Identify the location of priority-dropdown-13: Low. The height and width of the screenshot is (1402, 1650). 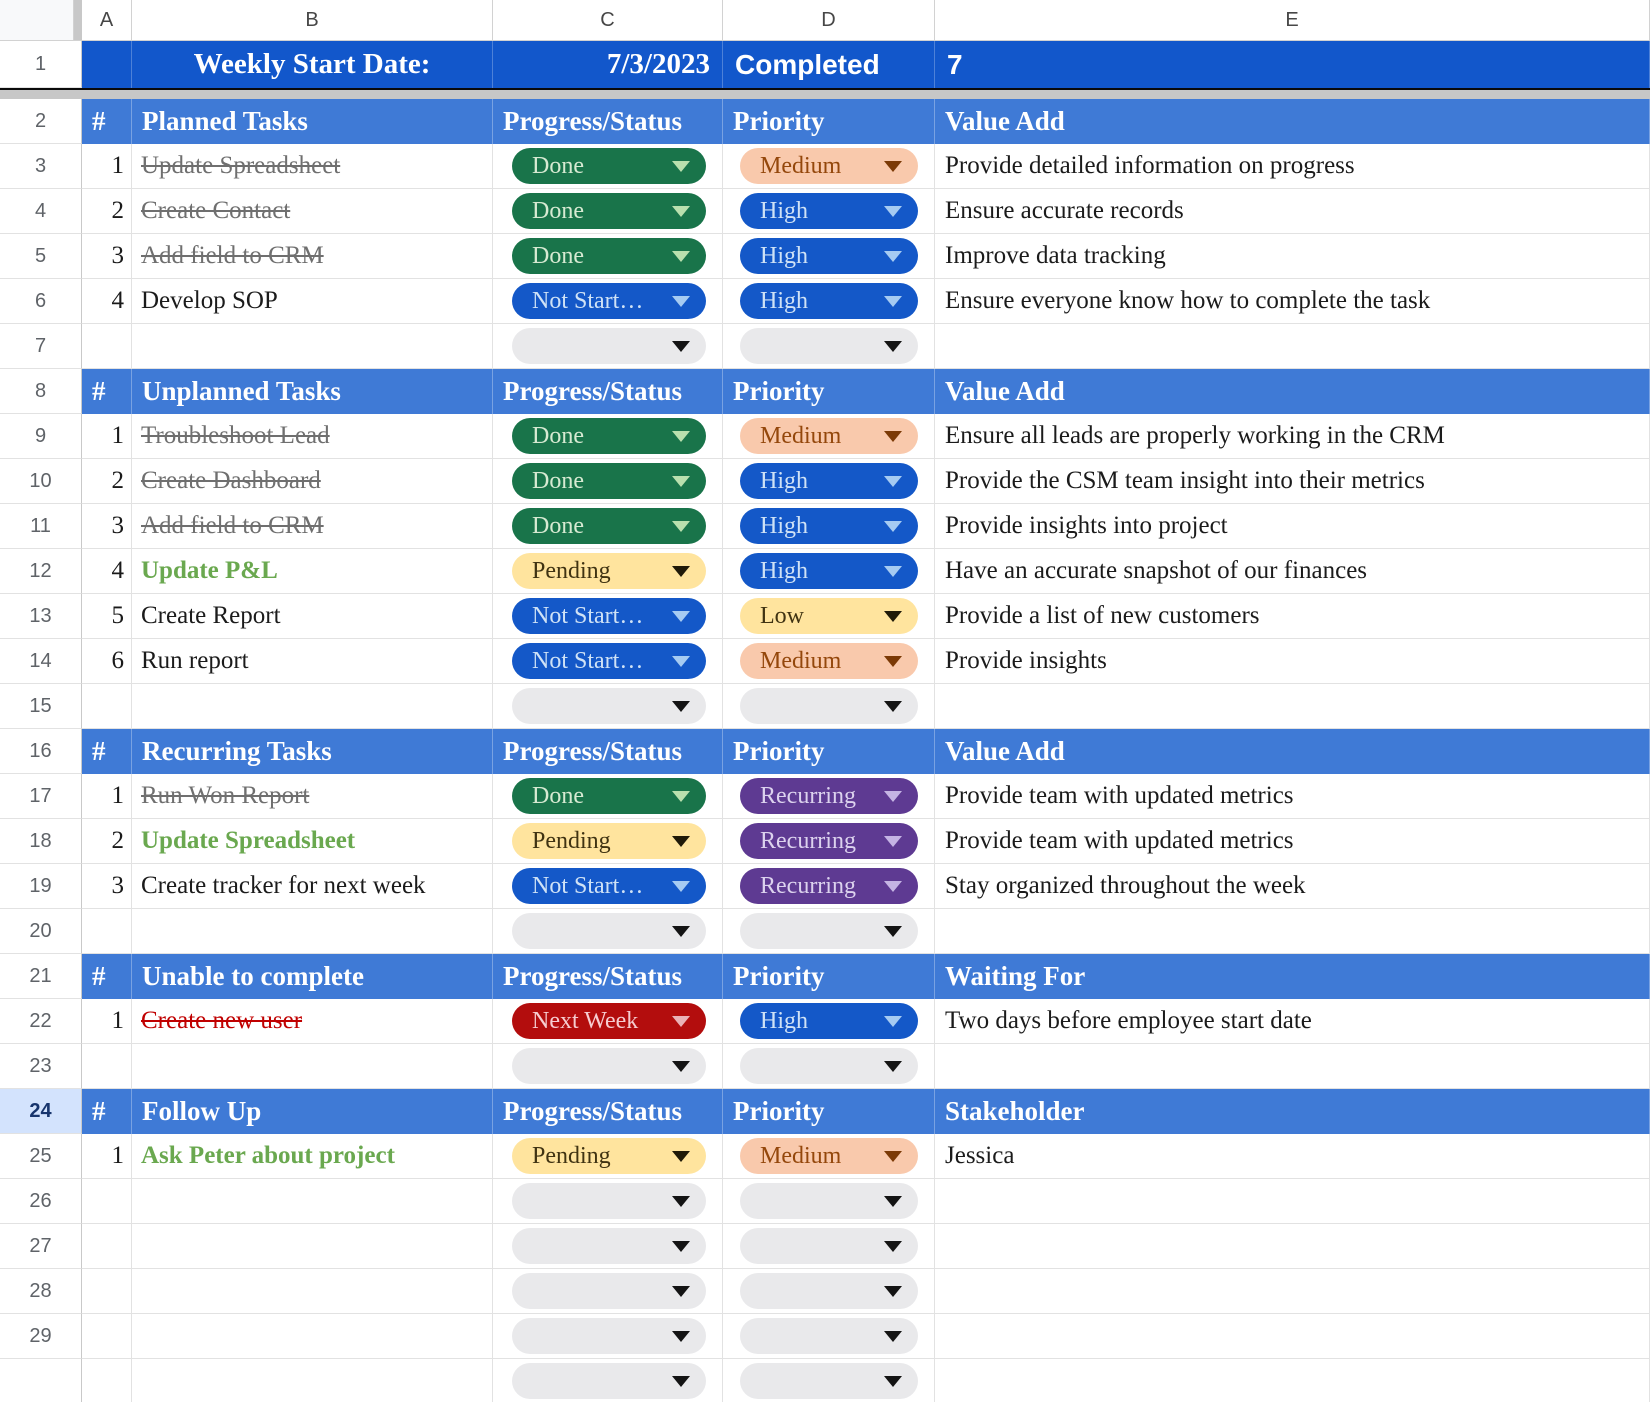
(829, 616).